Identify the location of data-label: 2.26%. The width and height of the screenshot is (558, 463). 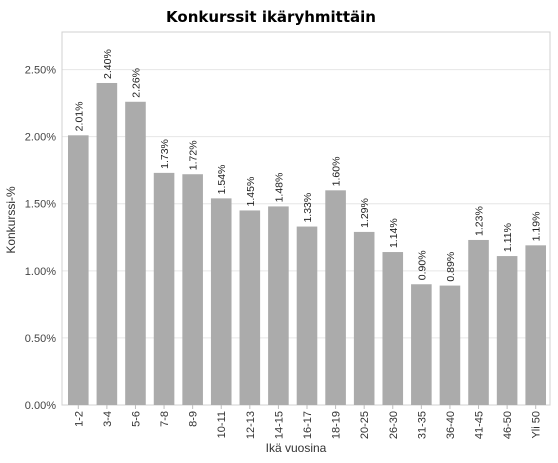
(136, 83).